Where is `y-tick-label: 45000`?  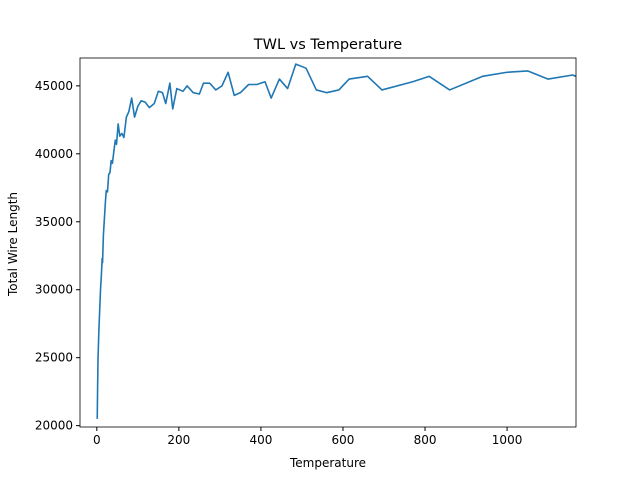
y-tick-label: 45000 is located at coordinates (54, 86).